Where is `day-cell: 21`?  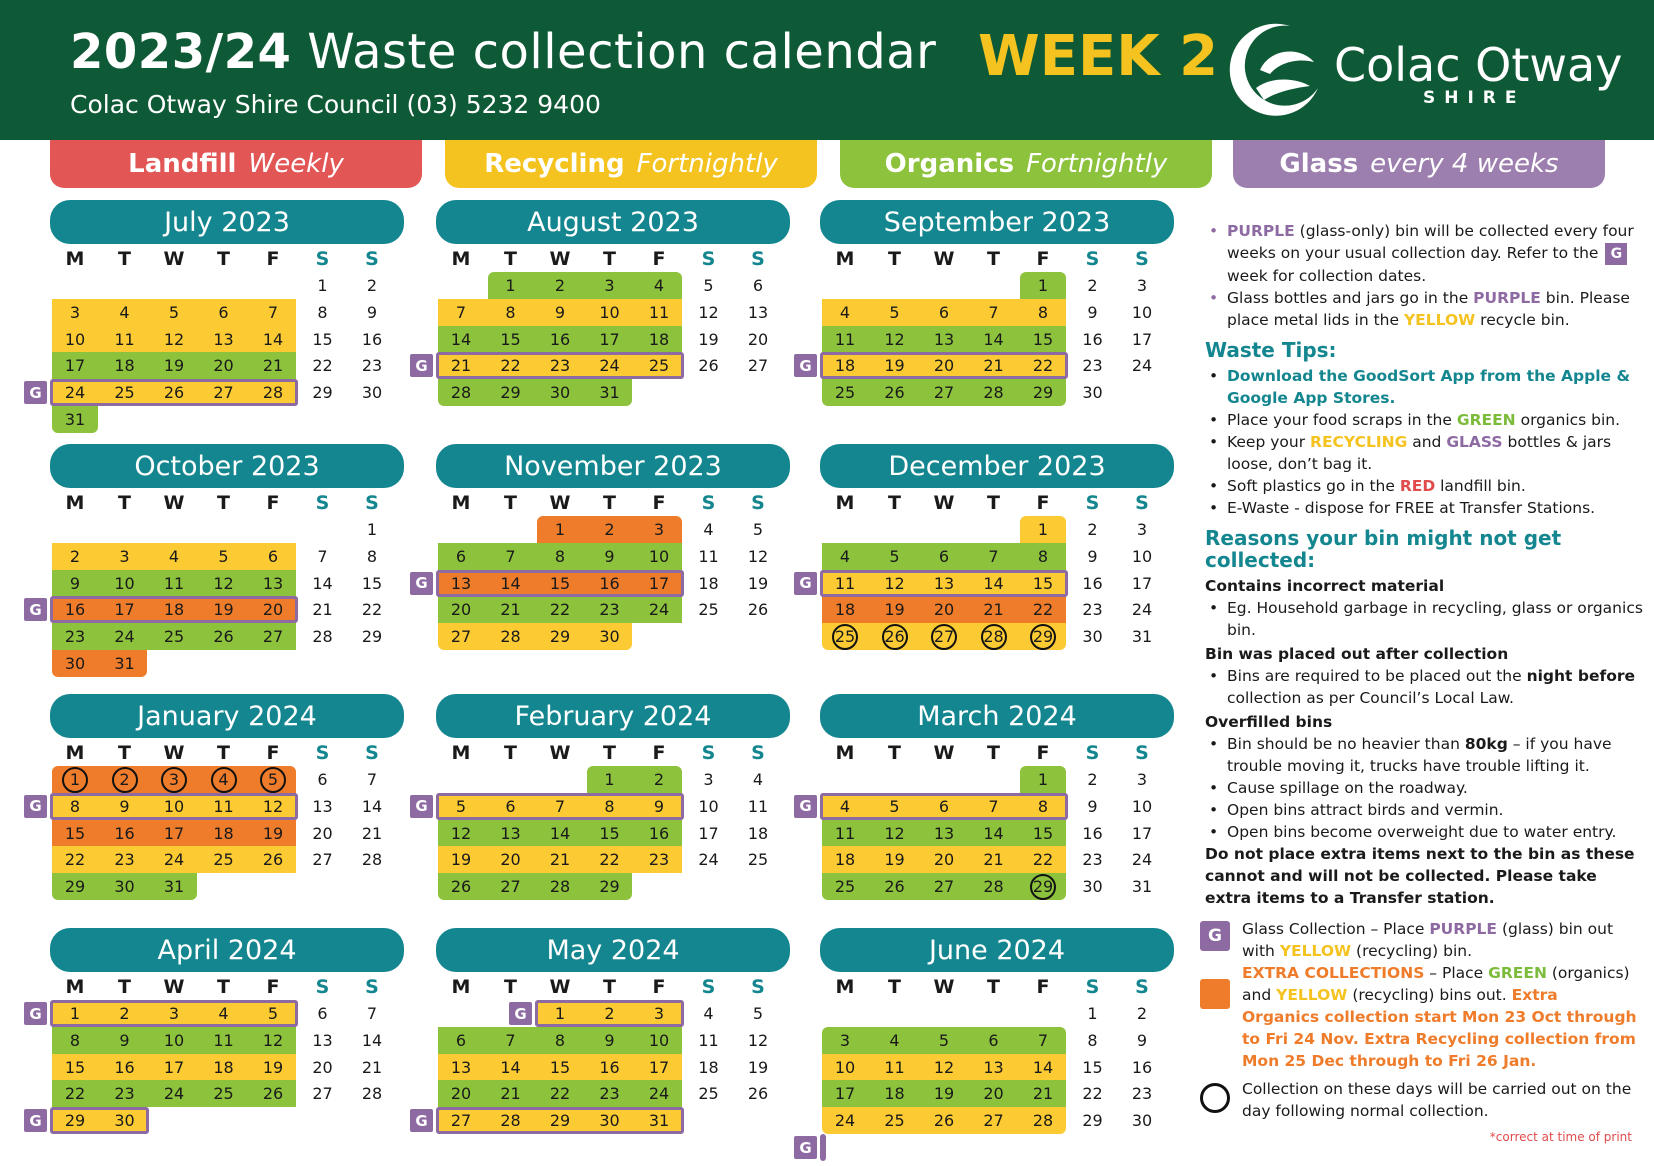
day-cell: 21 is located at coordinates (510, 1094).